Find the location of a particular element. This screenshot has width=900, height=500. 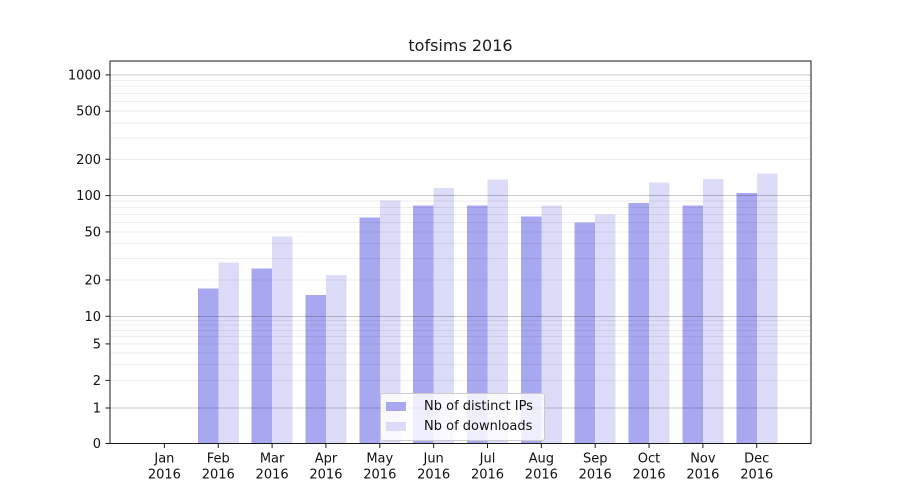

x-tick-label: Apr 2016 is located at coordinates (325, 467).